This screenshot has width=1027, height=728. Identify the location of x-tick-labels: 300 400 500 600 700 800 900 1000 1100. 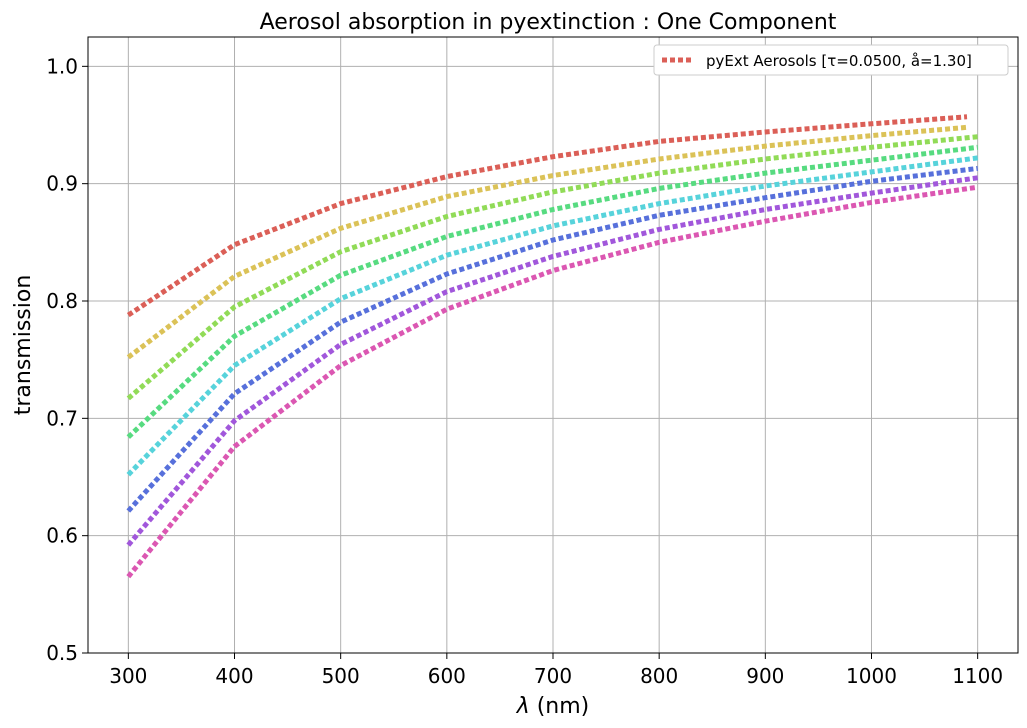
(556, 676).